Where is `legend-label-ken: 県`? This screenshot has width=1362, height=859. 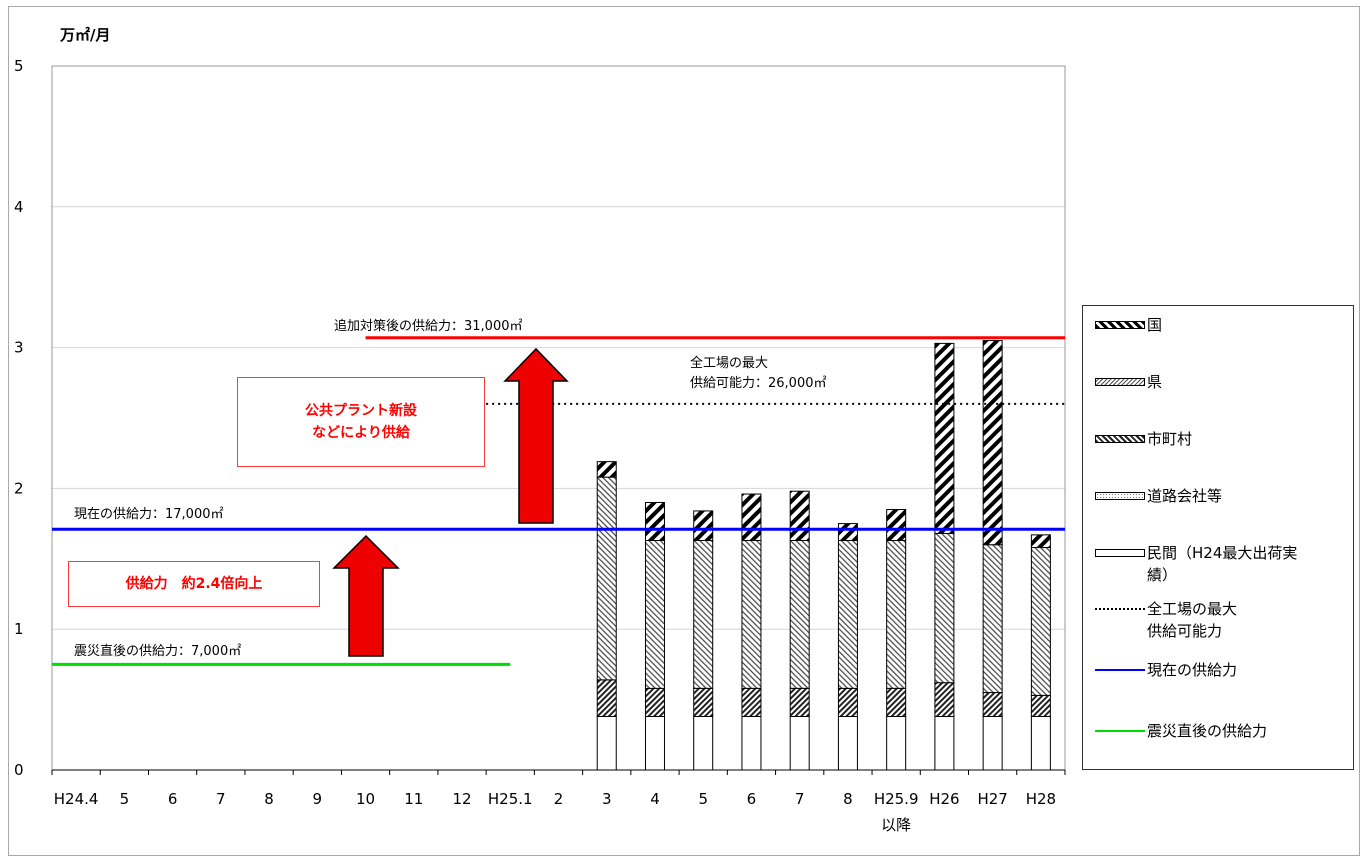
legend-label-ken: 県 is located at coordinates (1154, 382).